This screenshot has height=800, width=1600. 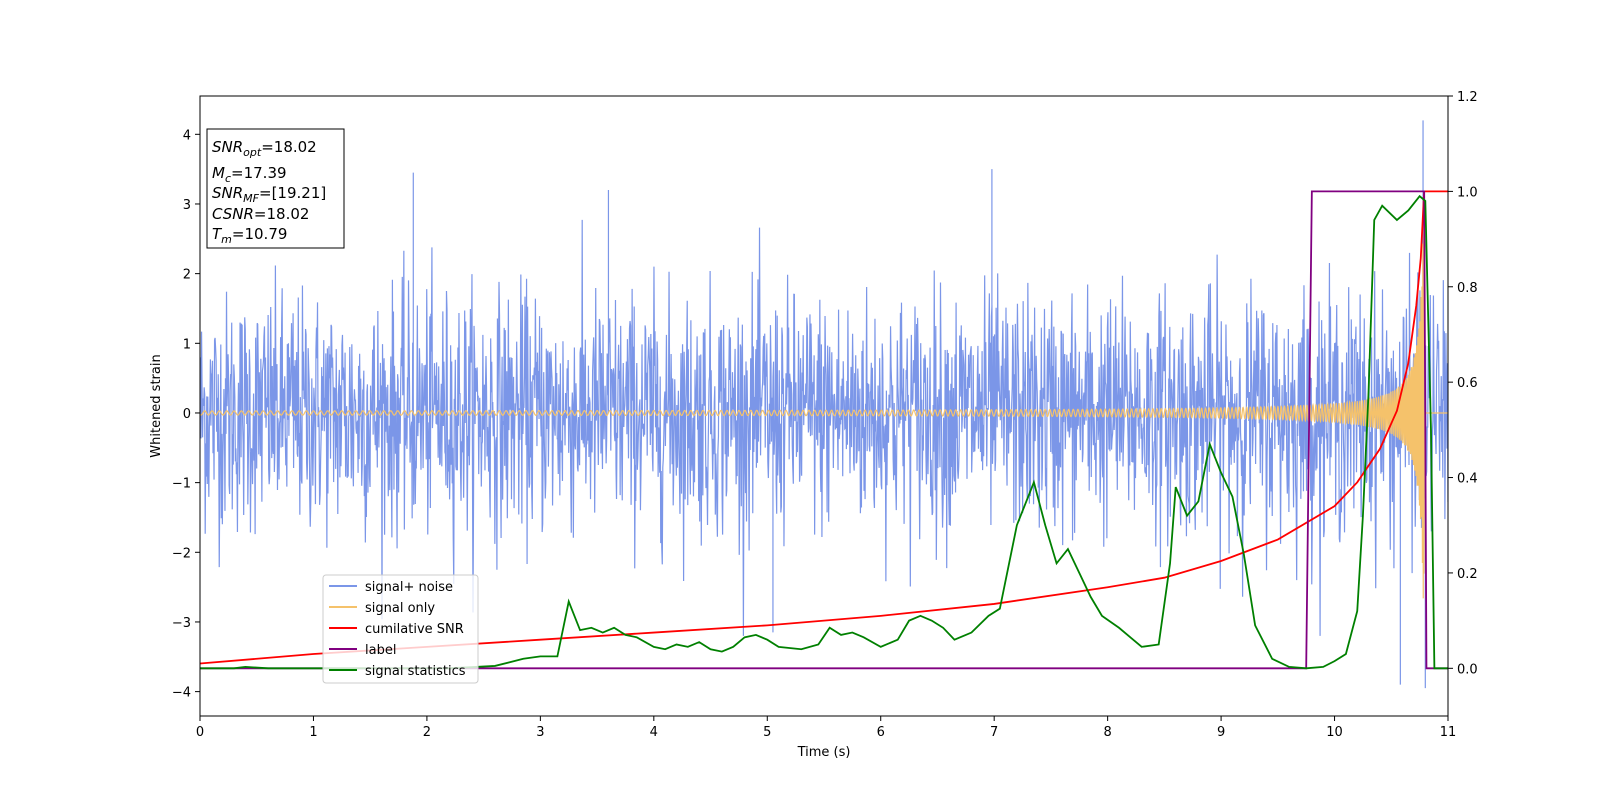 What do you see at coordinates (1467, 97) in the screenshot?
I see `y2-tick-label: 1.2` at bounding box center [1467, 97].